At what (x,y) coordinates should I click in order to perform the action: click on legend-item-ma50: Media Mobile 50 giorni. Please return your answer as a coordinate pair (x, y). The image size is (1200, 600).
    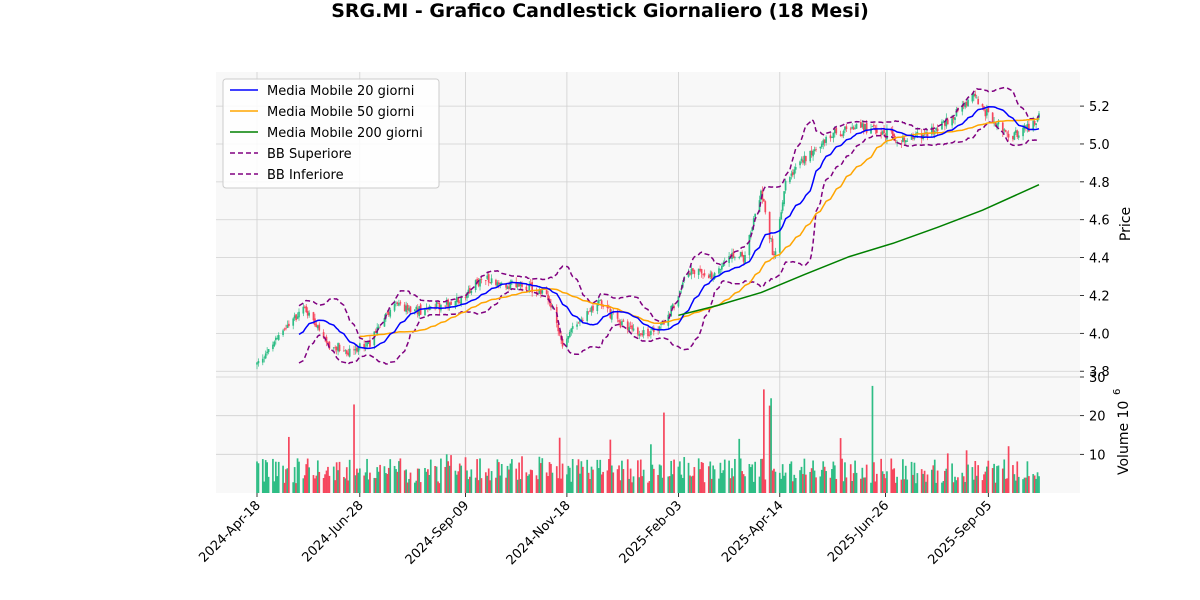
    Looking at the image, I should click on (322, 112).